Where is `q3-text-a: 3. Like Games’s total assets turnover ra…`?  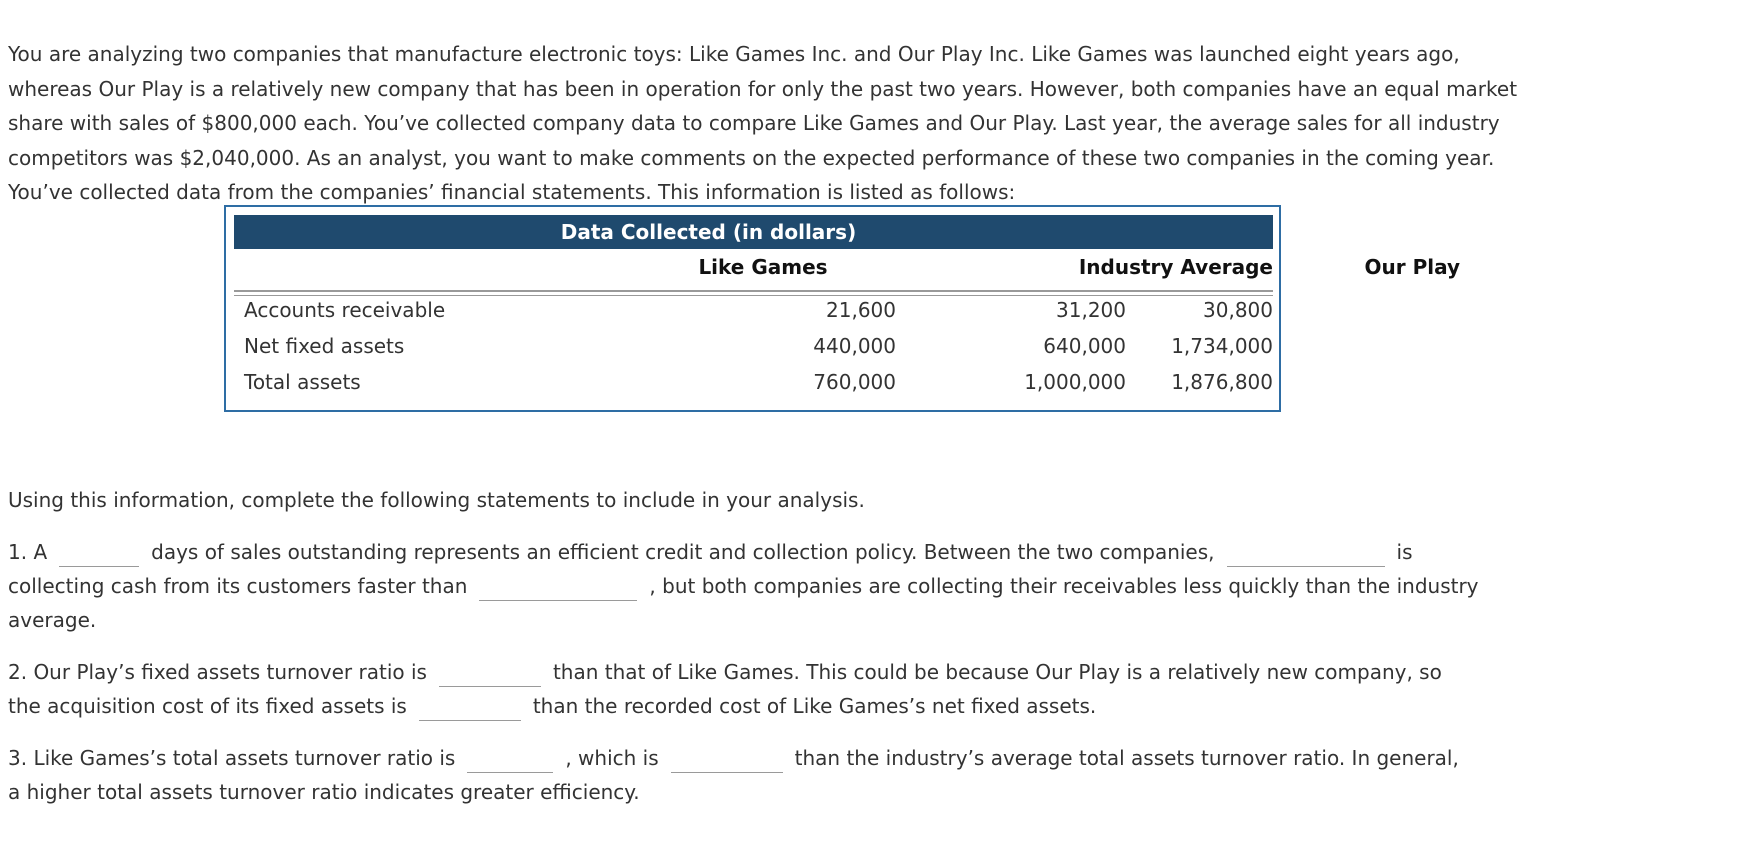 q3-text-a: 3. Like Games’s total assets turnover ra… is located at coordinates (232, 758).